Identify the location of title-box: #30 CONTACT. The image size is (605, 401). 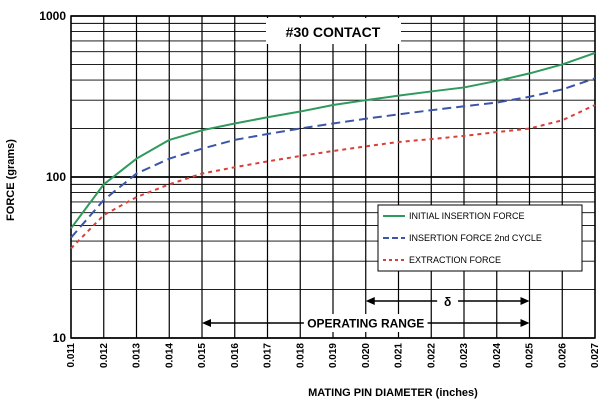
(333, 31).